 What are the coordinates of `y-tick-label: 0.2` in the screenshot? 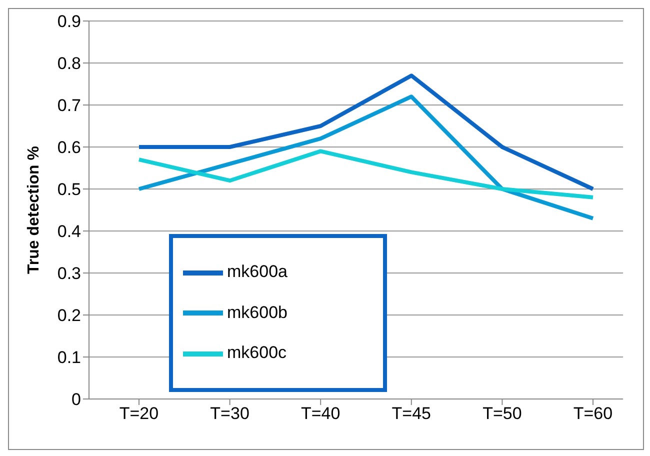 It's located at (69, 316).